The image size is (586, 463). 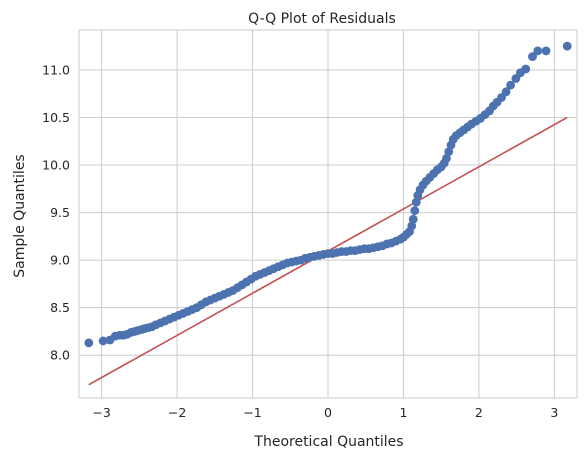 What do you see at coordinates (56, 69) in the screenshot?
I see `y-tick-label: 11.0` at bounding box center [56, 69].